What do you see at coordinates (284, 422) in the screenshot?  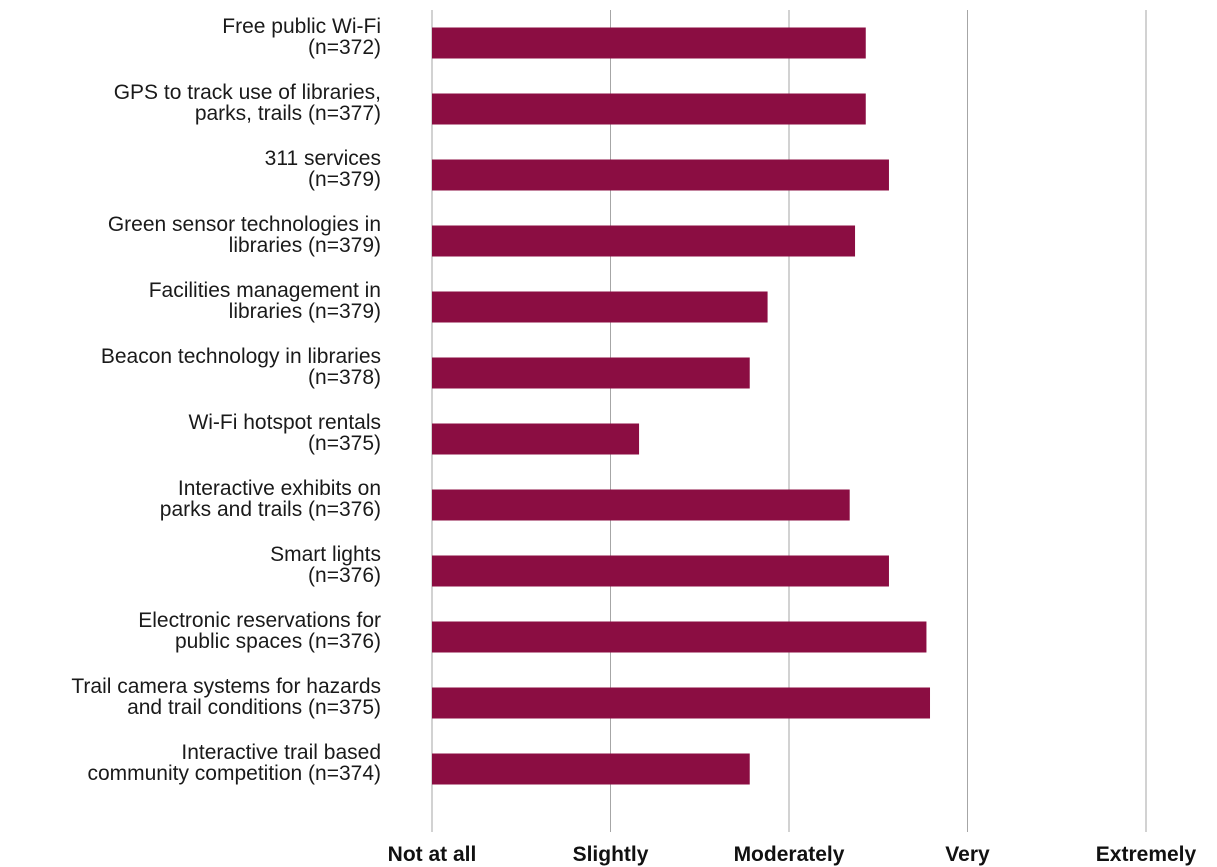 I see `category-label-line: Wi-Fi hotspot rentals` at bounding box center [284, 422].